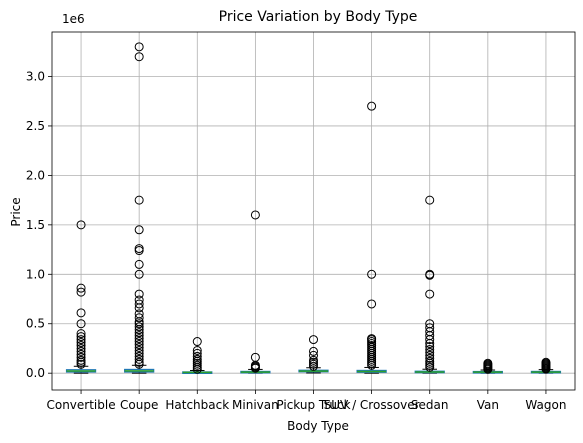 Image resolution: width=583 pixels, height=443 pixels. What do you see at coordinates (313, 405) in the screenshot?
I see `x-tick-label: Pickup Truck` at bounding box center [313, 405].